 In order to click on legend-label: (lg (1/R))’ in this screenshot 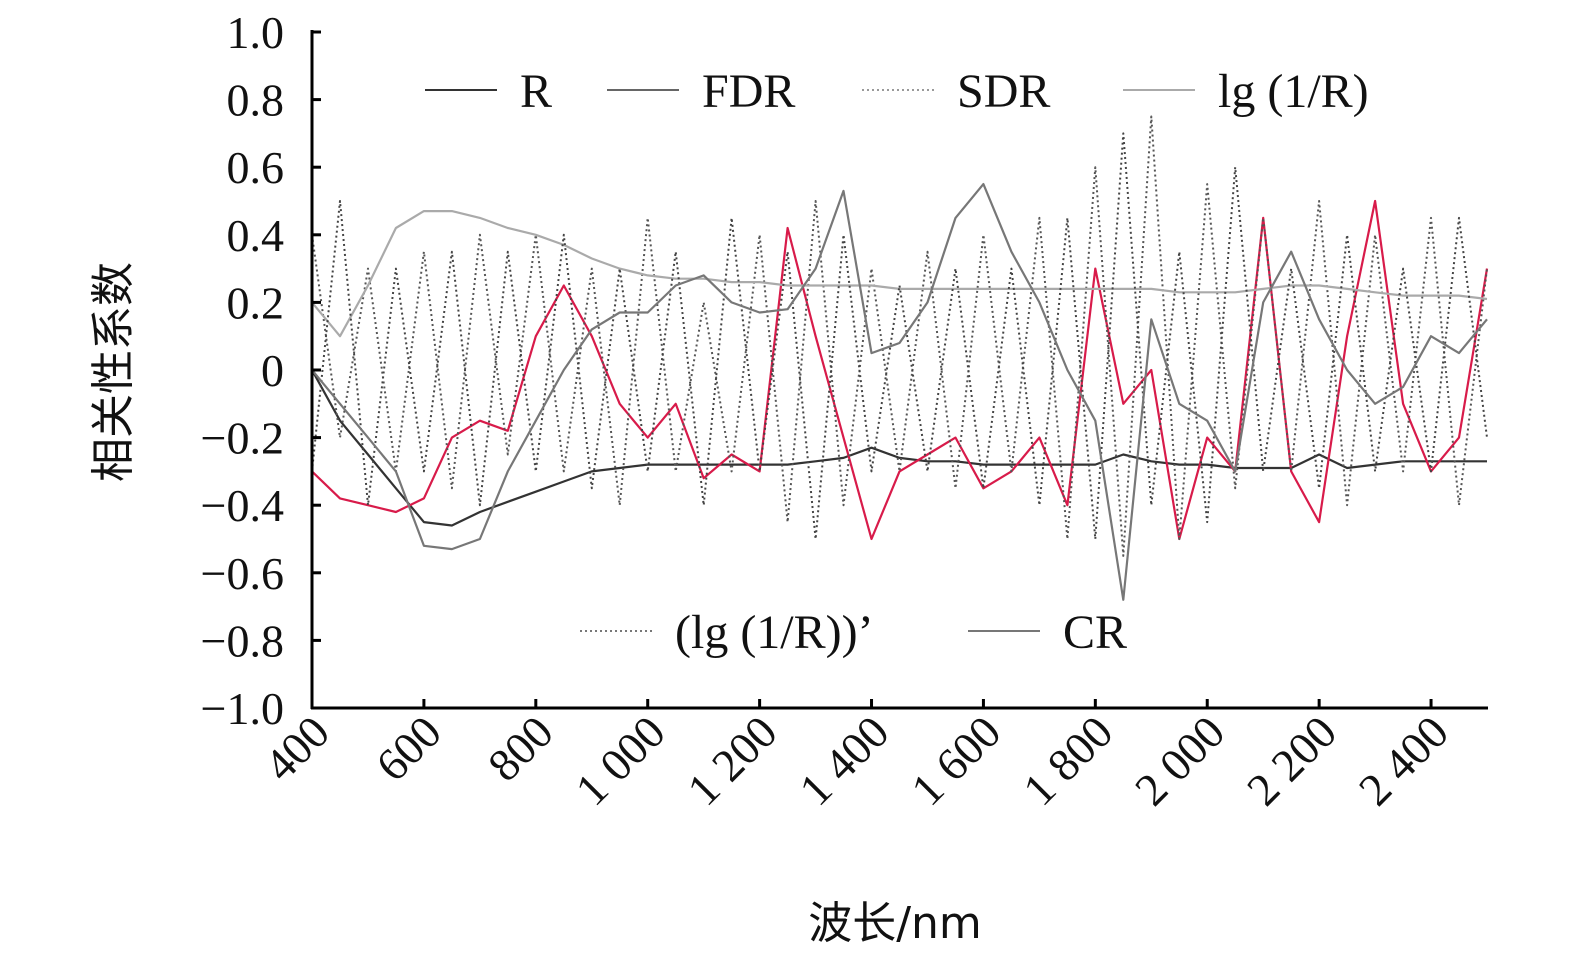, I will do `click(774, 632)`.